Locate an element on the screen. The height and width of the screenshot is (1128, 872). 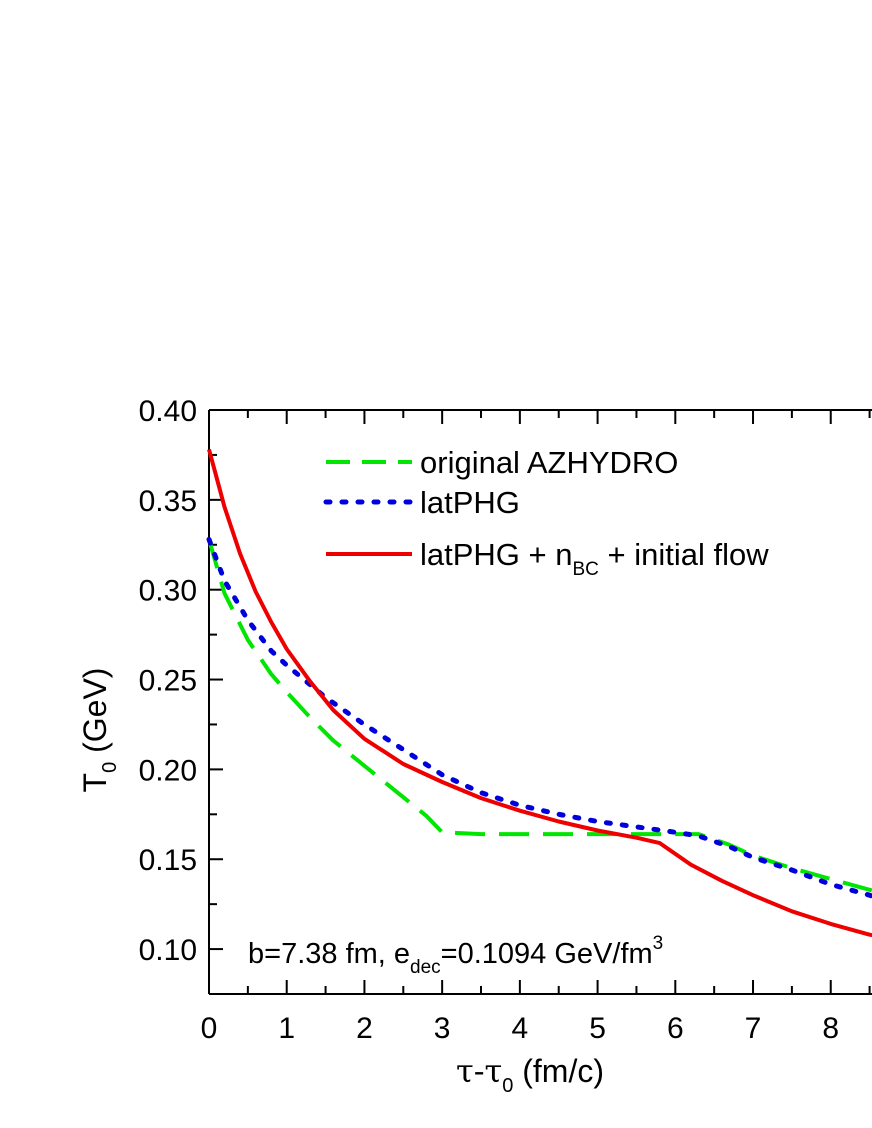
y-axis-title: T0 (GeV) is located at coordinates (99, 730).